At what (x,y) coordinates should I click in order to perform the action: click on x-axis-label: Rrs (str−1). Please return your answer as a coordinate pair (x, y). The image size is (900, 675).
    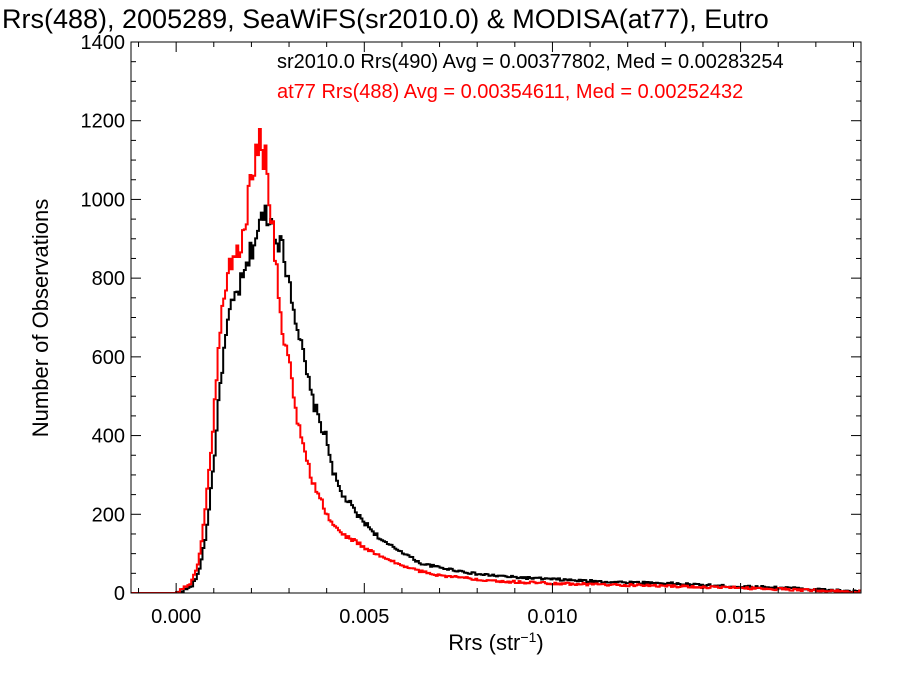
    Looking at the image, I should click on (495, 642).